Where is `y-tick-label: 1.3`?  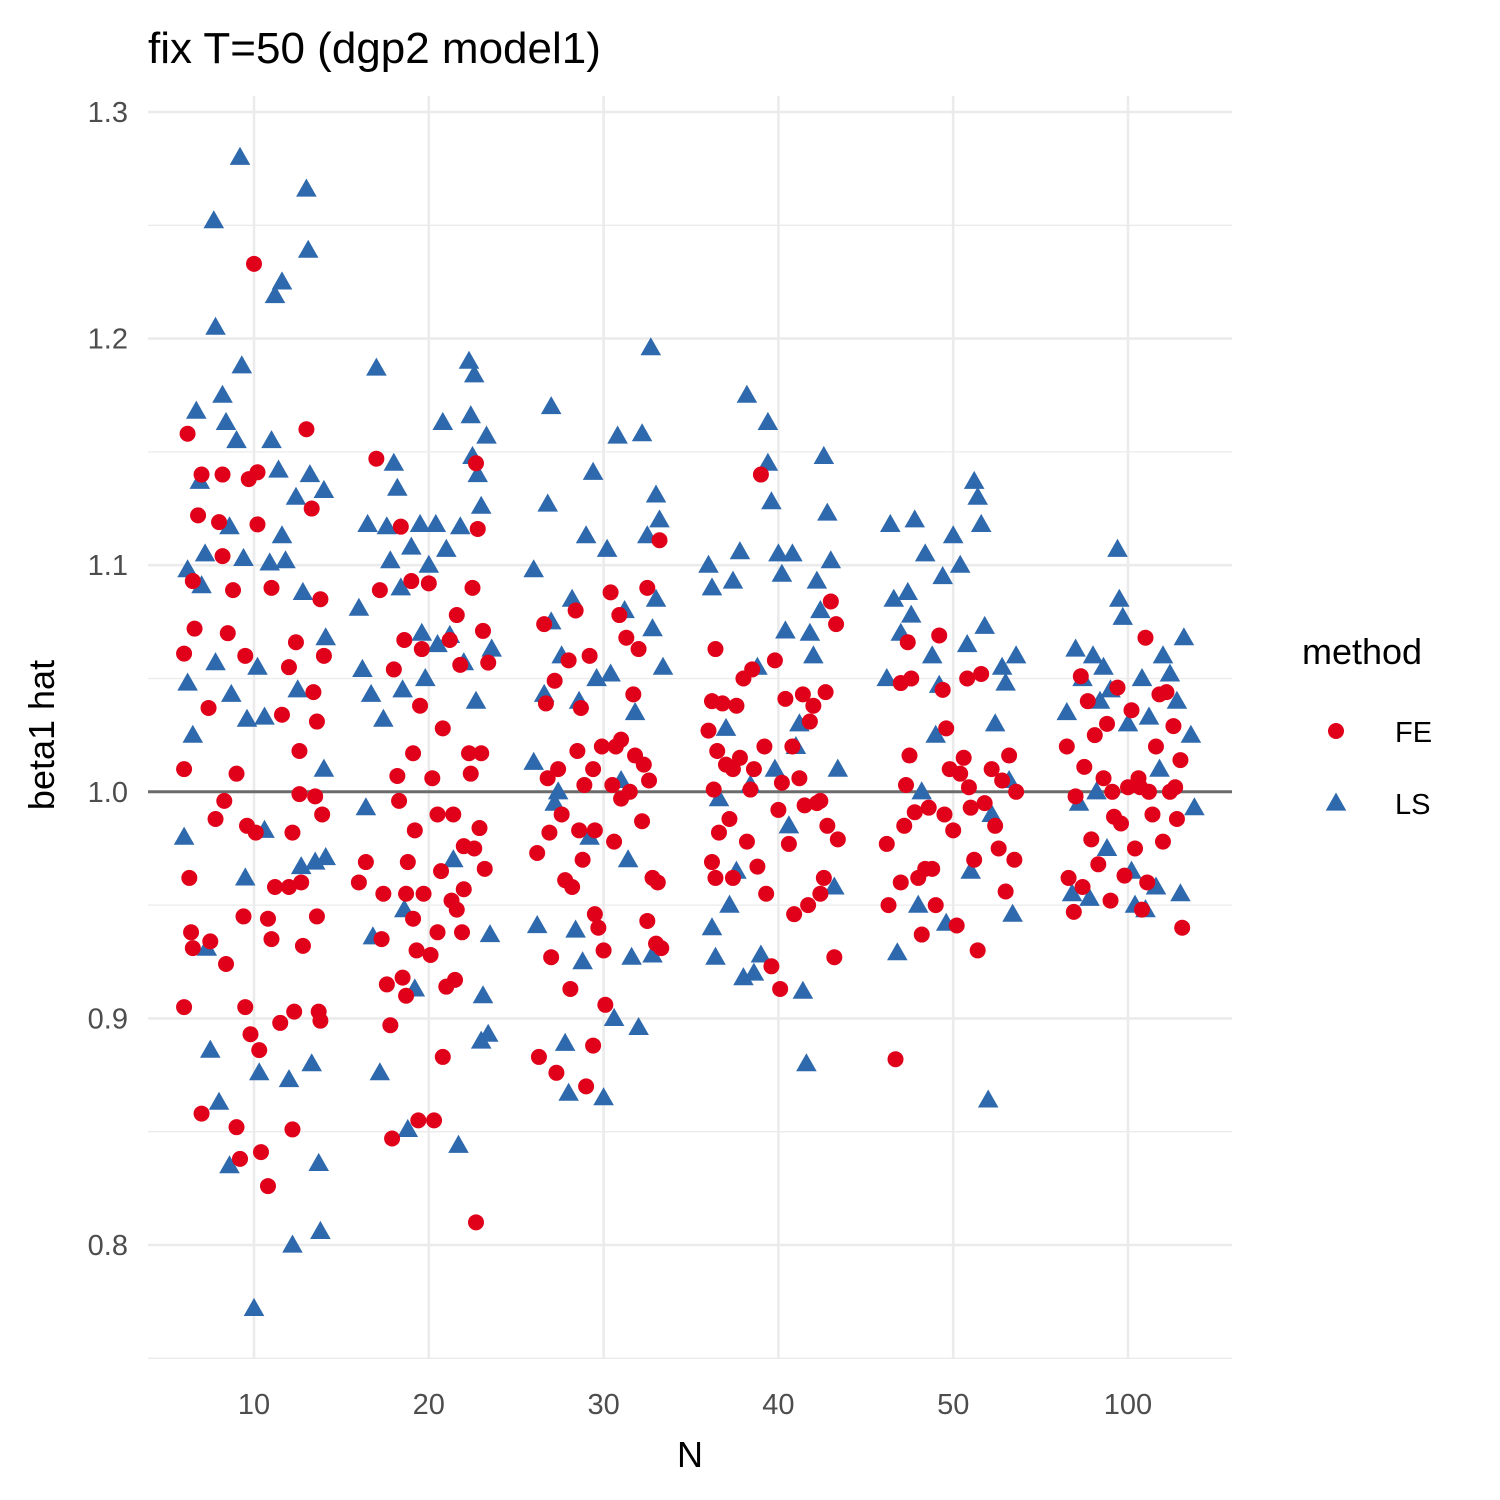 y-tick-label: 1.3 is located at coordinates (108, 113).